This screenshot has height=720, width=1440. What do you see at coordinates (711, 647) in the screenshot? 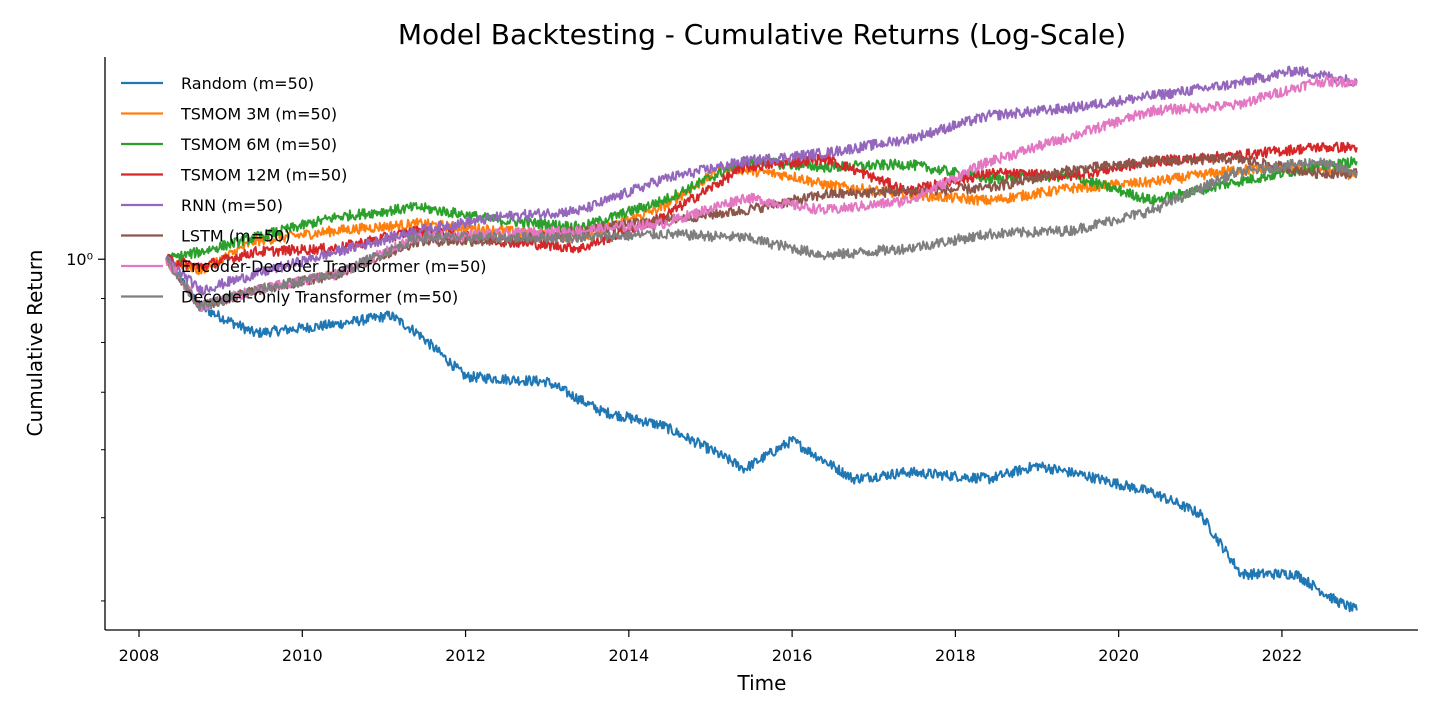
I see `x-ticks: 2008 2010 2012 2014 2016 2018 2020 2022` at bounding box center [711, 647].